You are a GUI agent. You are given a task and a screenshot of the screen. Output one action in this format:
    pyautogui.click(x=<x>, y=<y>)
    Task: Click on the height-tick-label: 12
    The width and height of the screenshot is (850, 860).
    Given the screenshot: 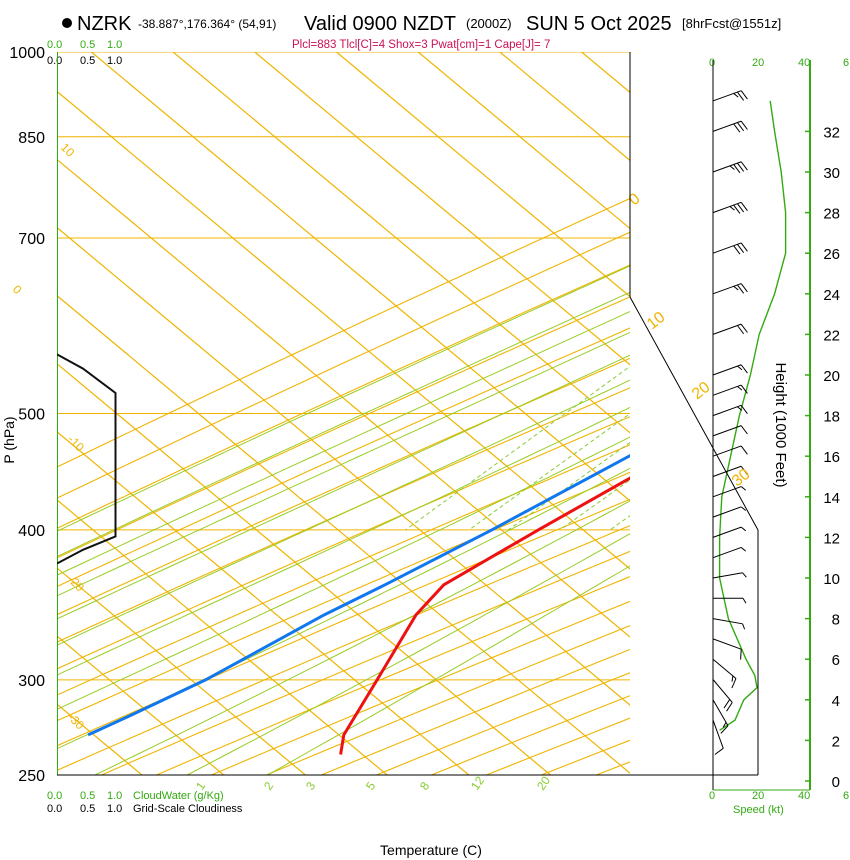 What is the action you would take?
    pyautogui.click(x=831, y=538)
    